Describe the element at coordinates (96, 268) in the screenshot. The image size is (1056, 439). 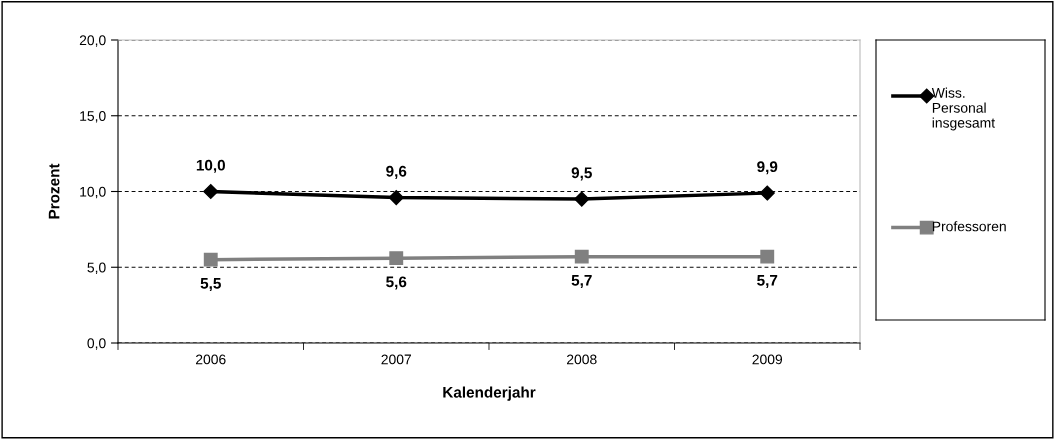
I see `y-tick-label: 5,0` at that location.